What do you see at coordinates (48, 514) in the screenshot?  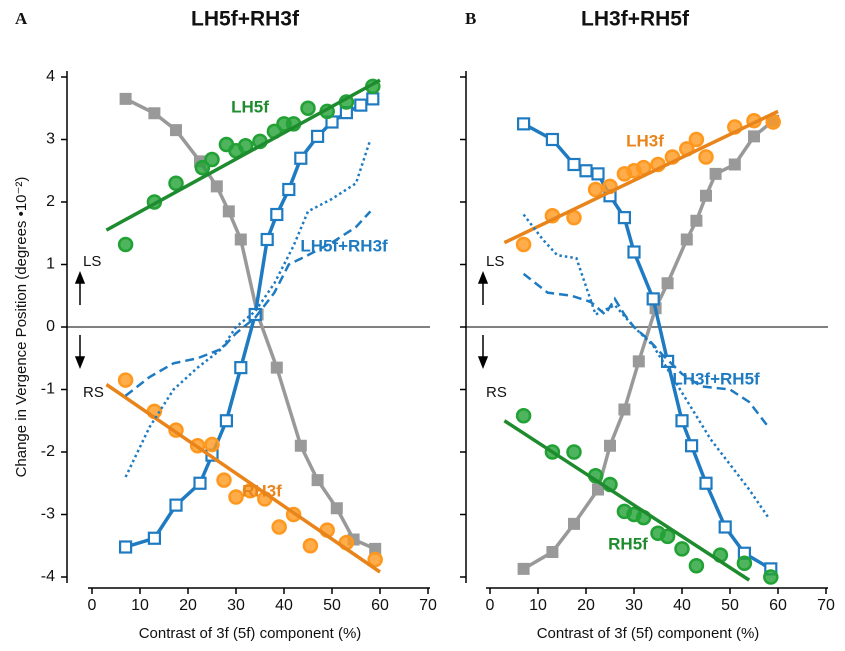 I see `y-tick-label: -3` at bounding box center [48, 514].